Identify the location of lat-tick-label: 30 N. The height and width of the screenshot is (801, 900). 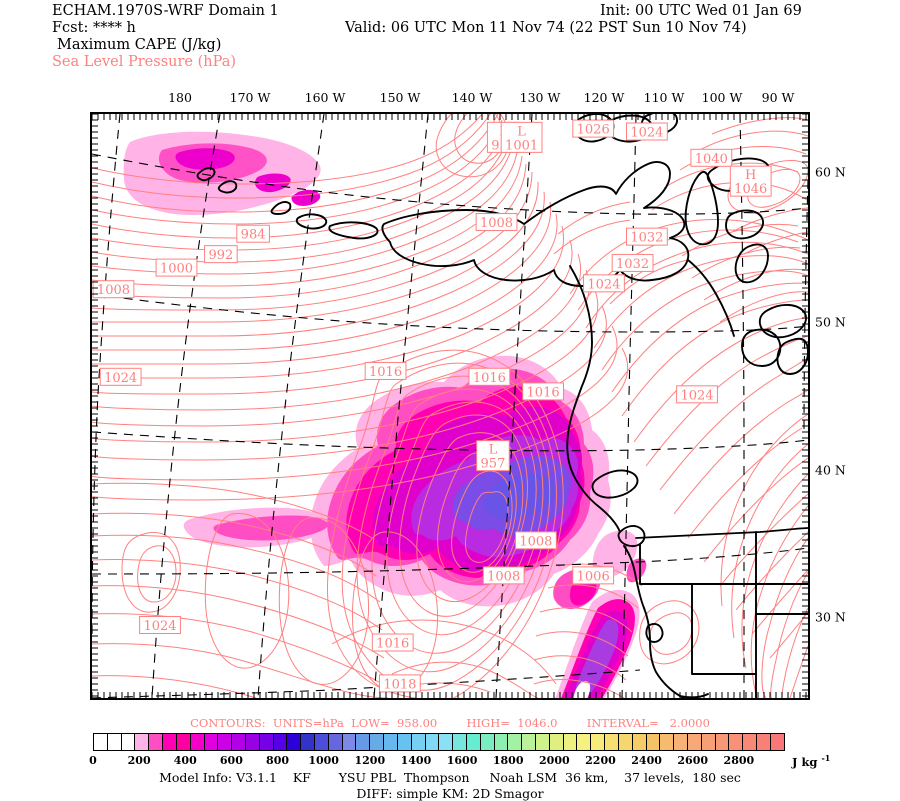
(830, 617).